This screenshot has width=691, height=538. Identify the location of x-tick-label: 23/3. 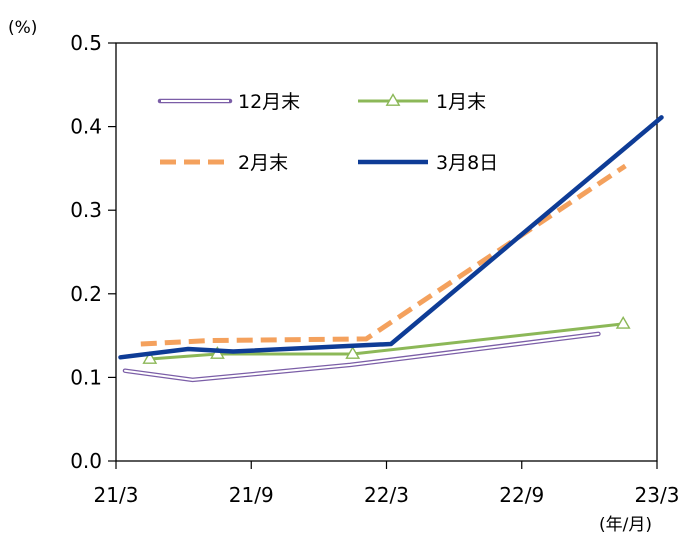
(657, 495).